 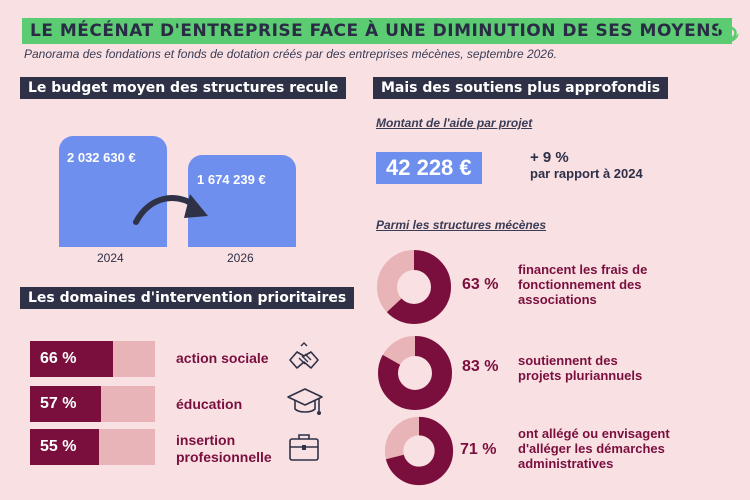 I want to click on domain-label-insertion: insertion profesionnelle, so click(x=224, y=448).